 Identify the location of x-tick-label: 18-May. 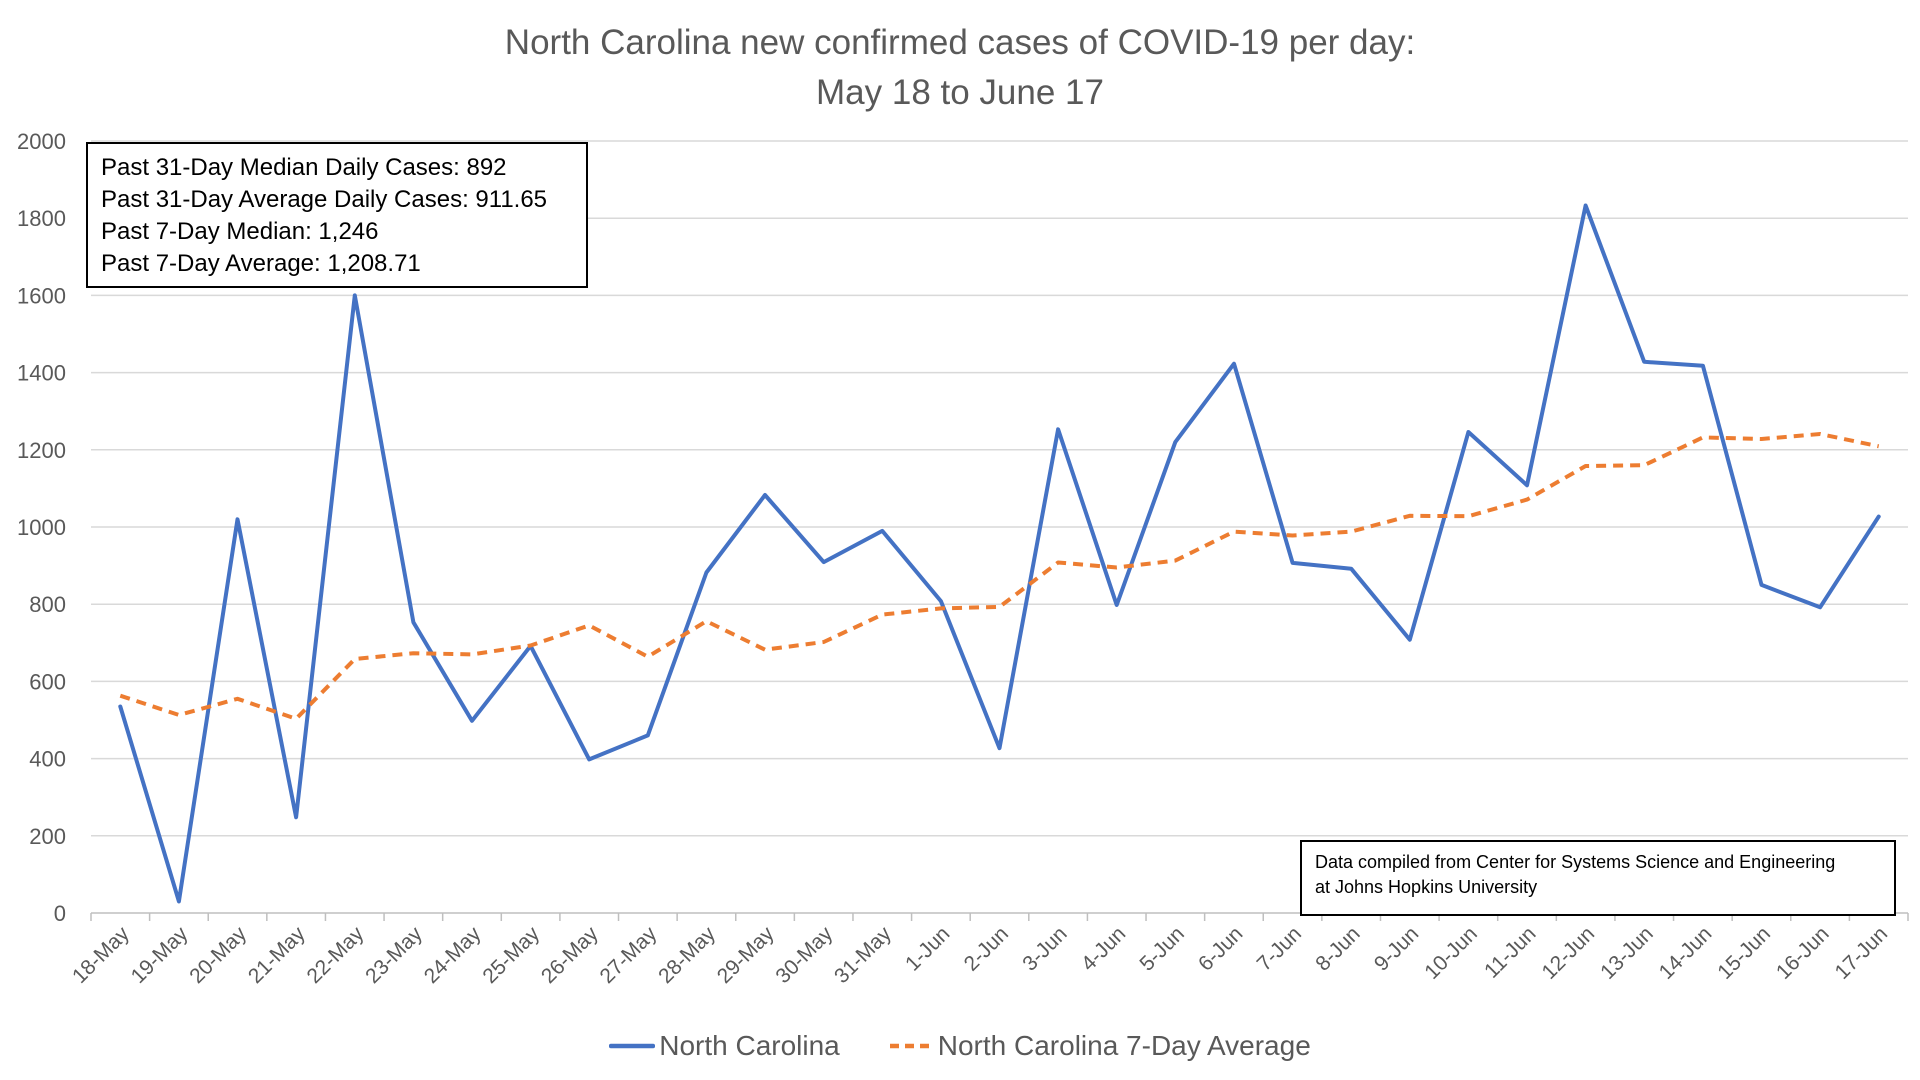
(101, 955).